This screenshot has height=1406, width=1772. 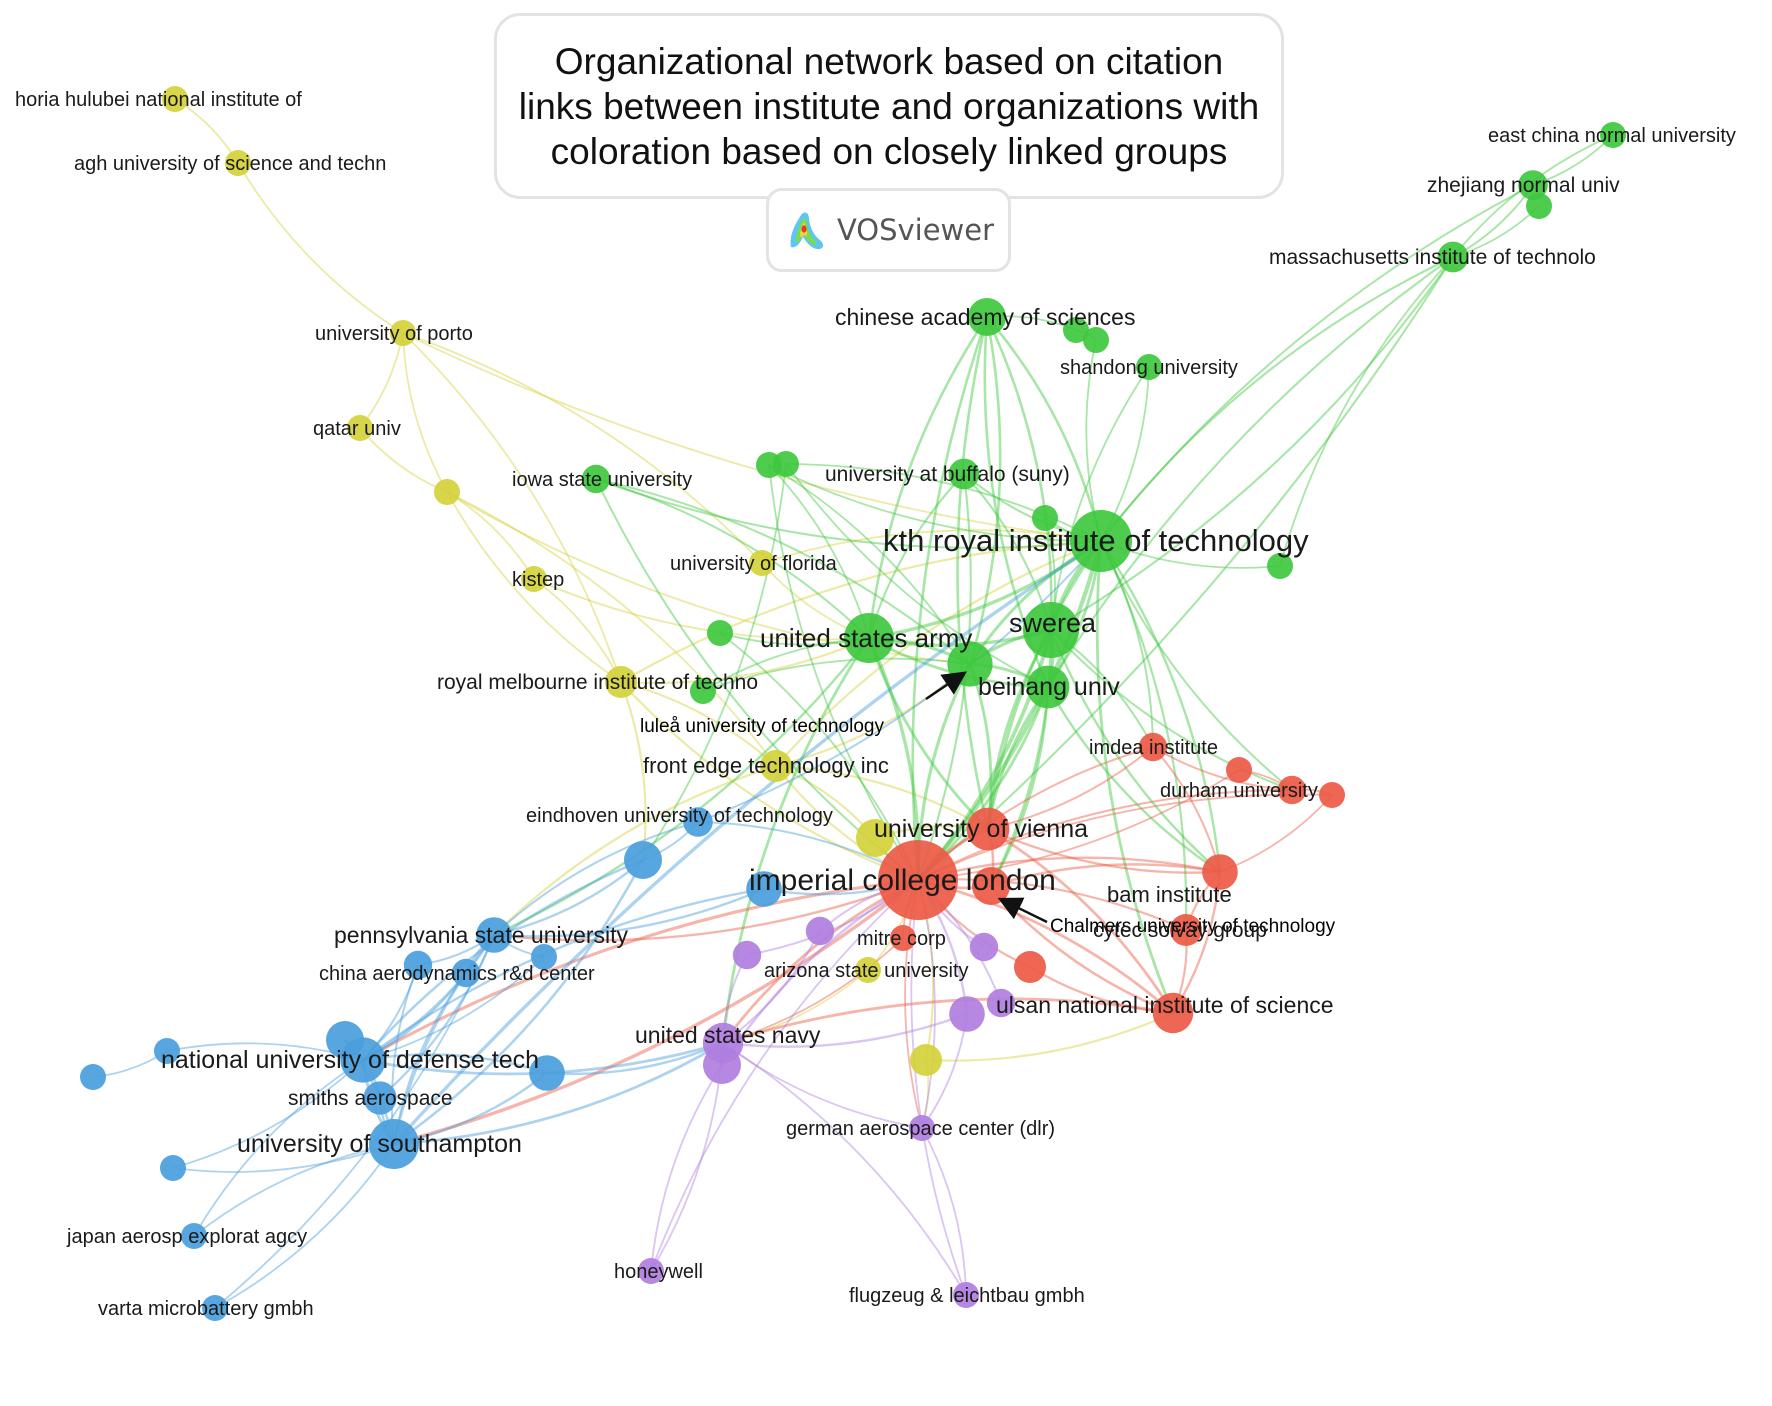 What do you see at coordinates (1051, 630) in the screenshot?
I see `node-swerea` at bounding box center [1051, 630].